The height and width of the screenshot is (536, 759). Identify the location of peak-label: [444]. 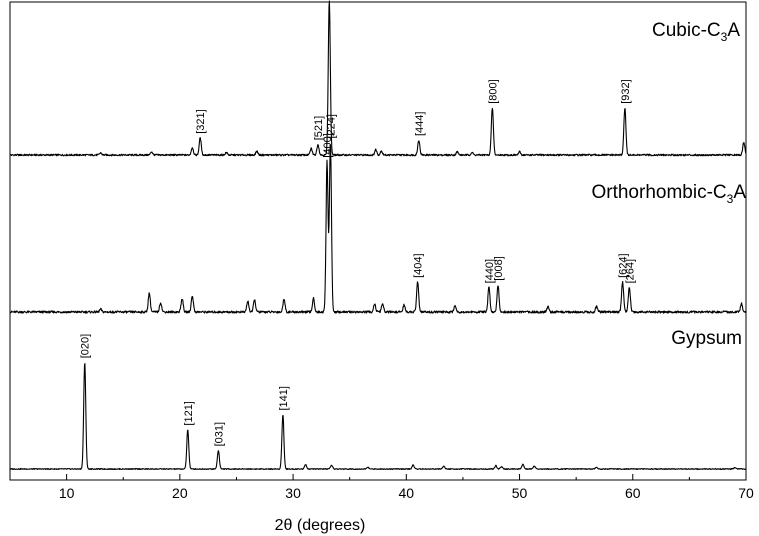
(420, 124).